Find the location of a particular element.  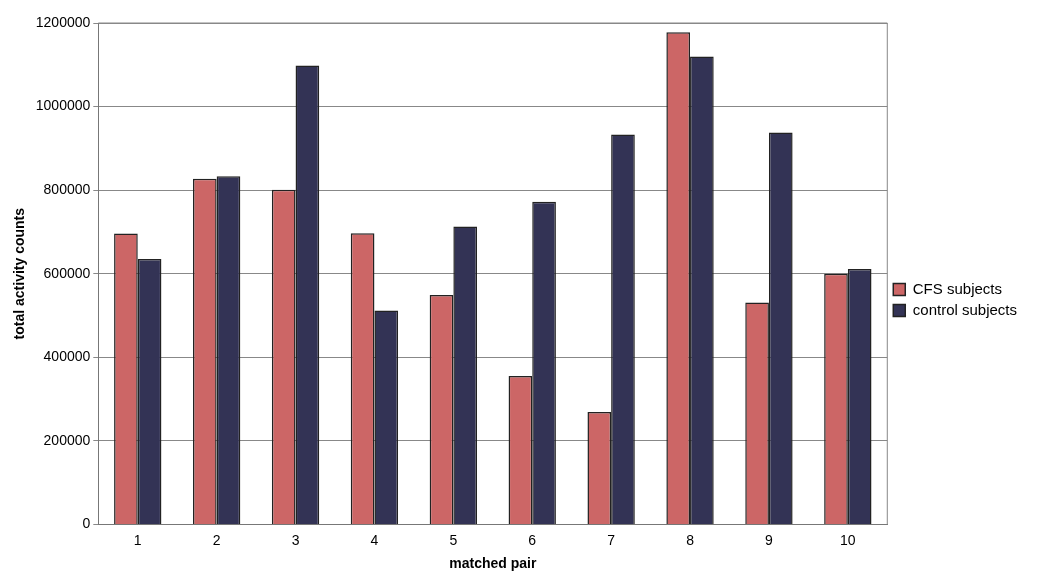

y-tick-label: 1000000 is located at coordinates (63, 105).